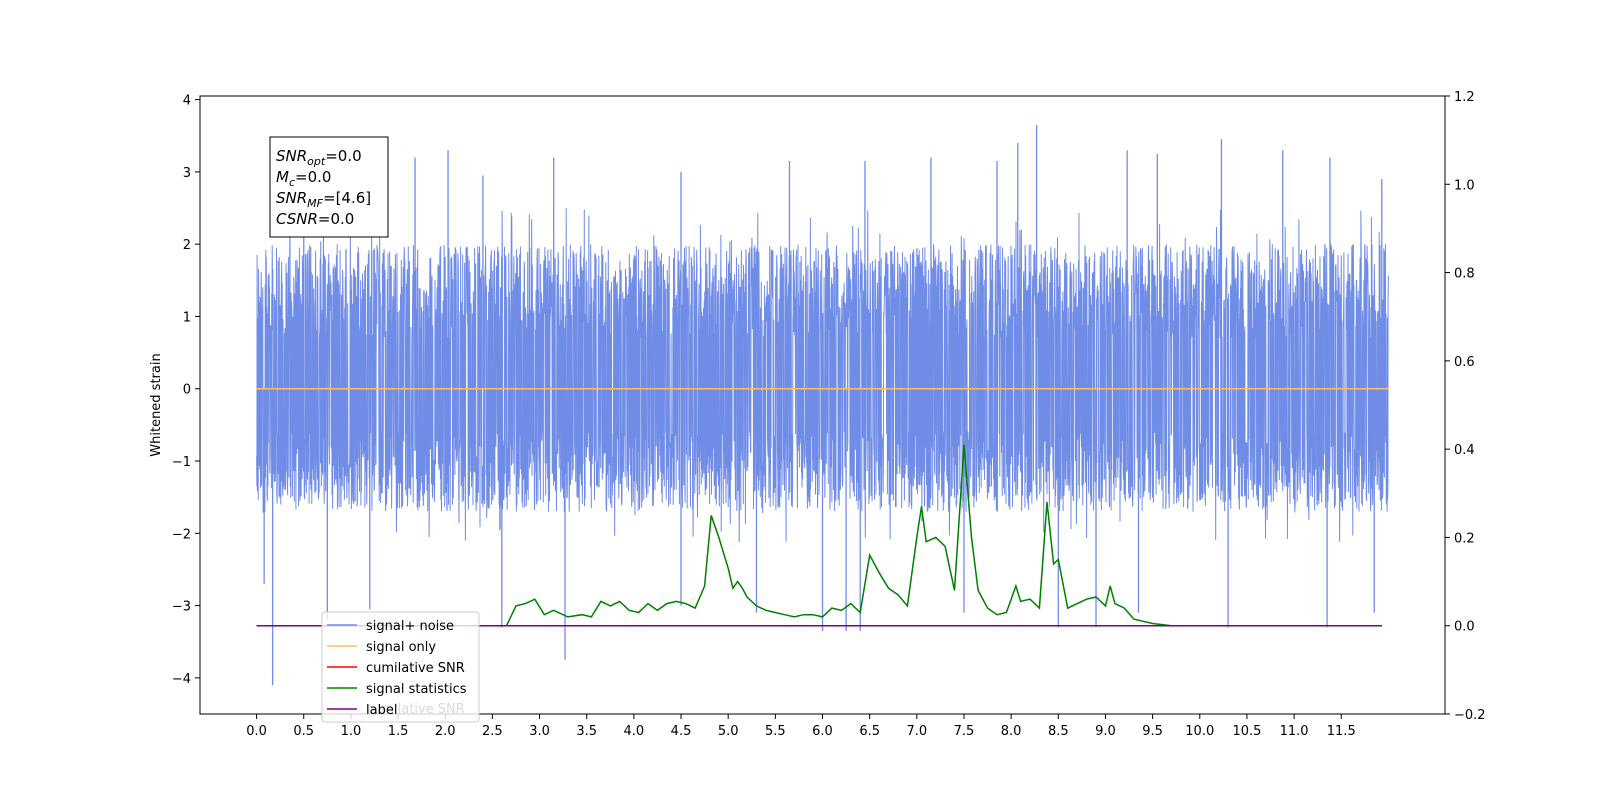  I want to click on x-tick-label: 1.0, so click(351, 731).